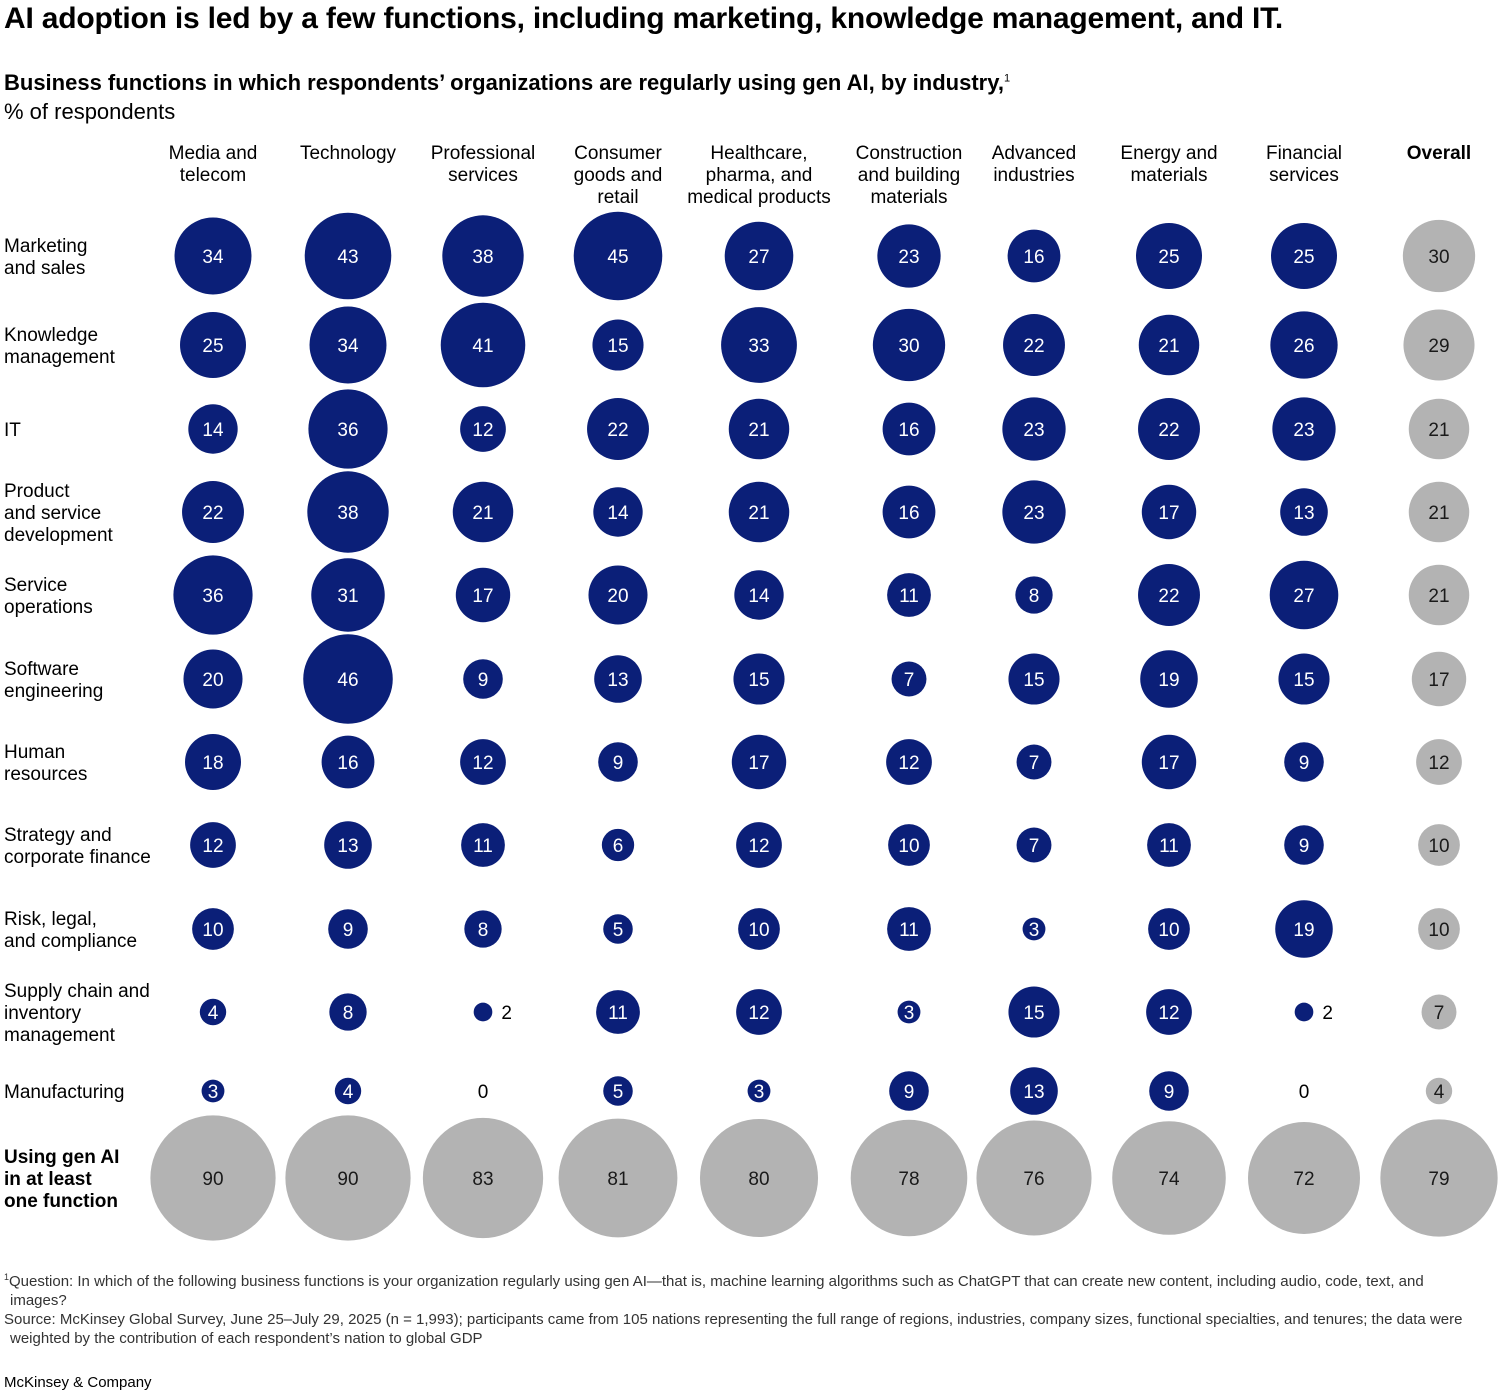  Describe the element at coordinates (70, 941) in the screenshot. I see `row-label-line: and compliance` at that location.